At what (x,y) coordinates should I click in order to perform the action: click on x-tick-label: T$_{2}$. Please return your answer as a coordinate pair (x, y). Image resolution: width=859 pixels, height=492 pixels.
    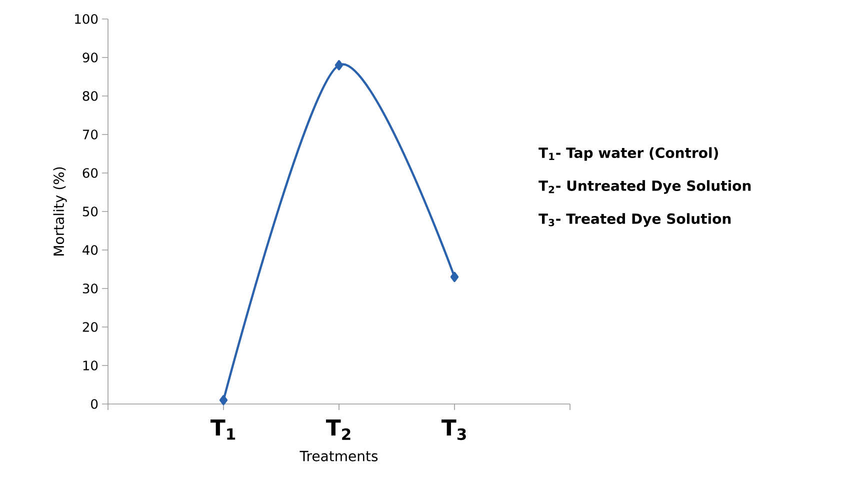
    Looking at the image, I should click on (338, 430).